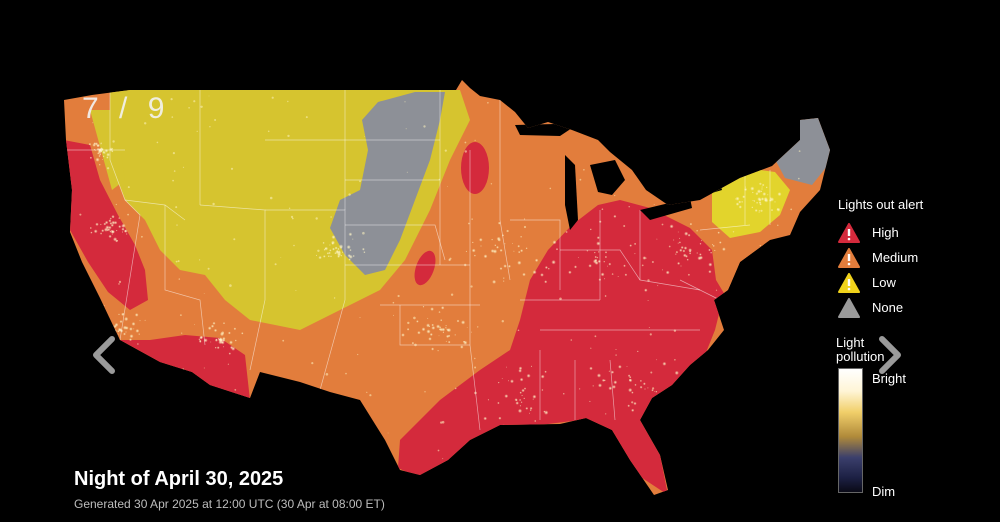 Image resolution: width=1000 pixels, height=522 pixels. What do you see at coordinates (884, 491) in the screenshot?
I see `light-pollution-dim-label: Dim` at bounding box center [884, 491].